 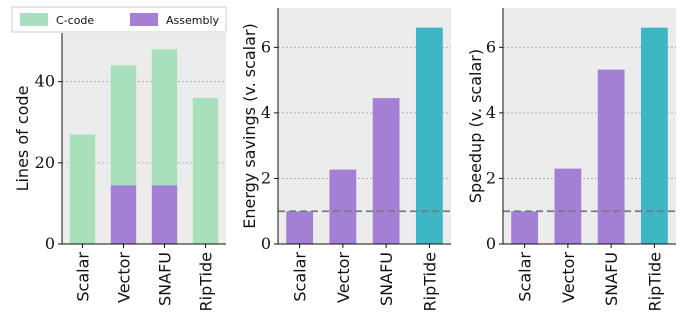 I want to click on bar-assembly-vector, so click(x=123, y=214).